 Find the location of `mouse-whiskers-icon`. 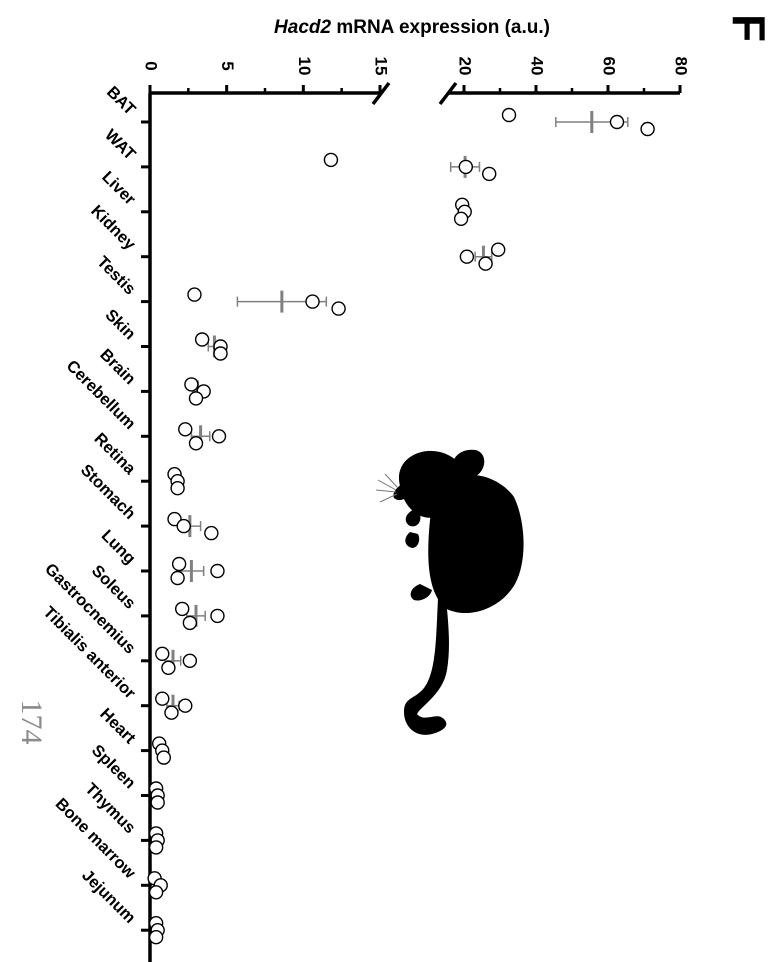

mouse-whiskers-icon is located at coordinates (387, 488).